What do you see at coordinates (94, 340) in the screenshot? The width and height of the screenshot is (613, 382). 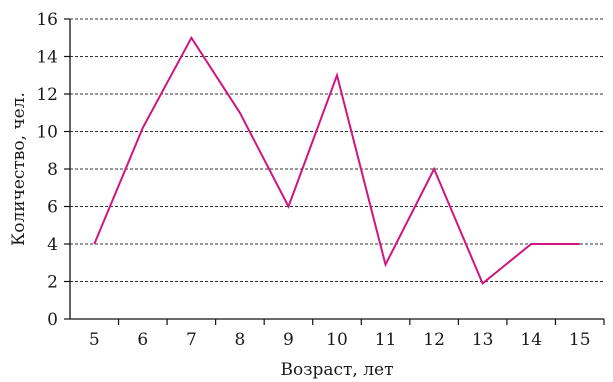 I see `x-tick-label-5: 5` at bounding box center [94, 340].